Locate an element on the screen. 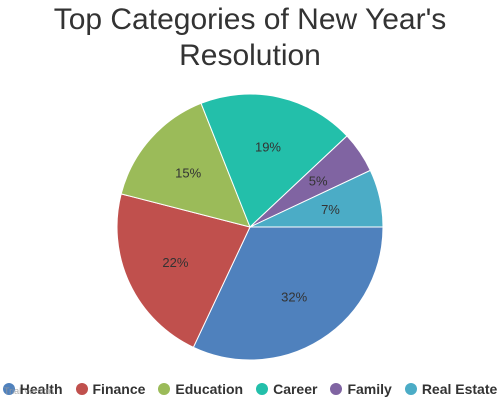 The height and width of the screenshot is (400, 500). legend-item-health: Health is located at coordinates (32, 389).